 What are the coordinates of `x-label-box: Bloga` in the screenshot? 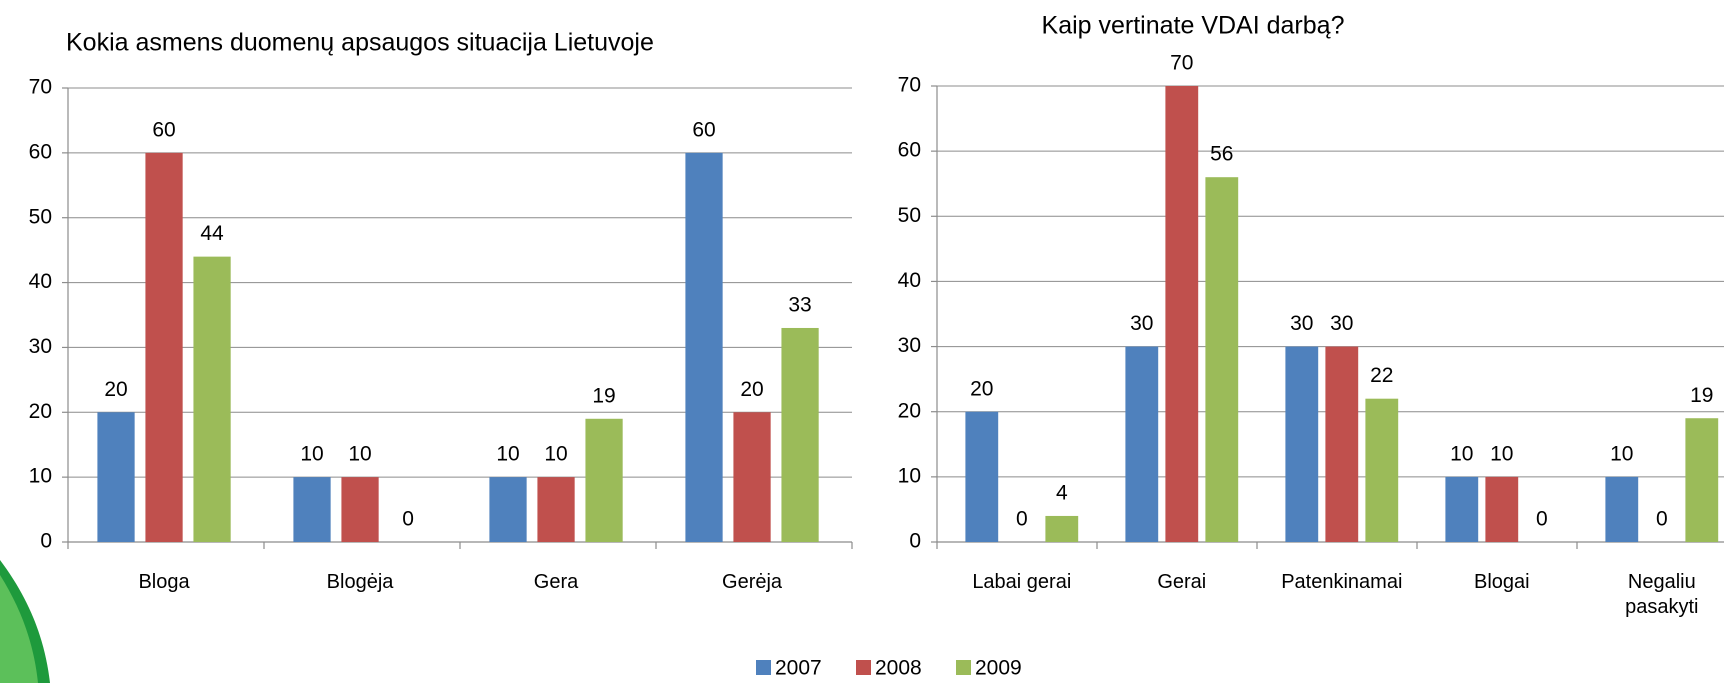 It's located at (164, 582).